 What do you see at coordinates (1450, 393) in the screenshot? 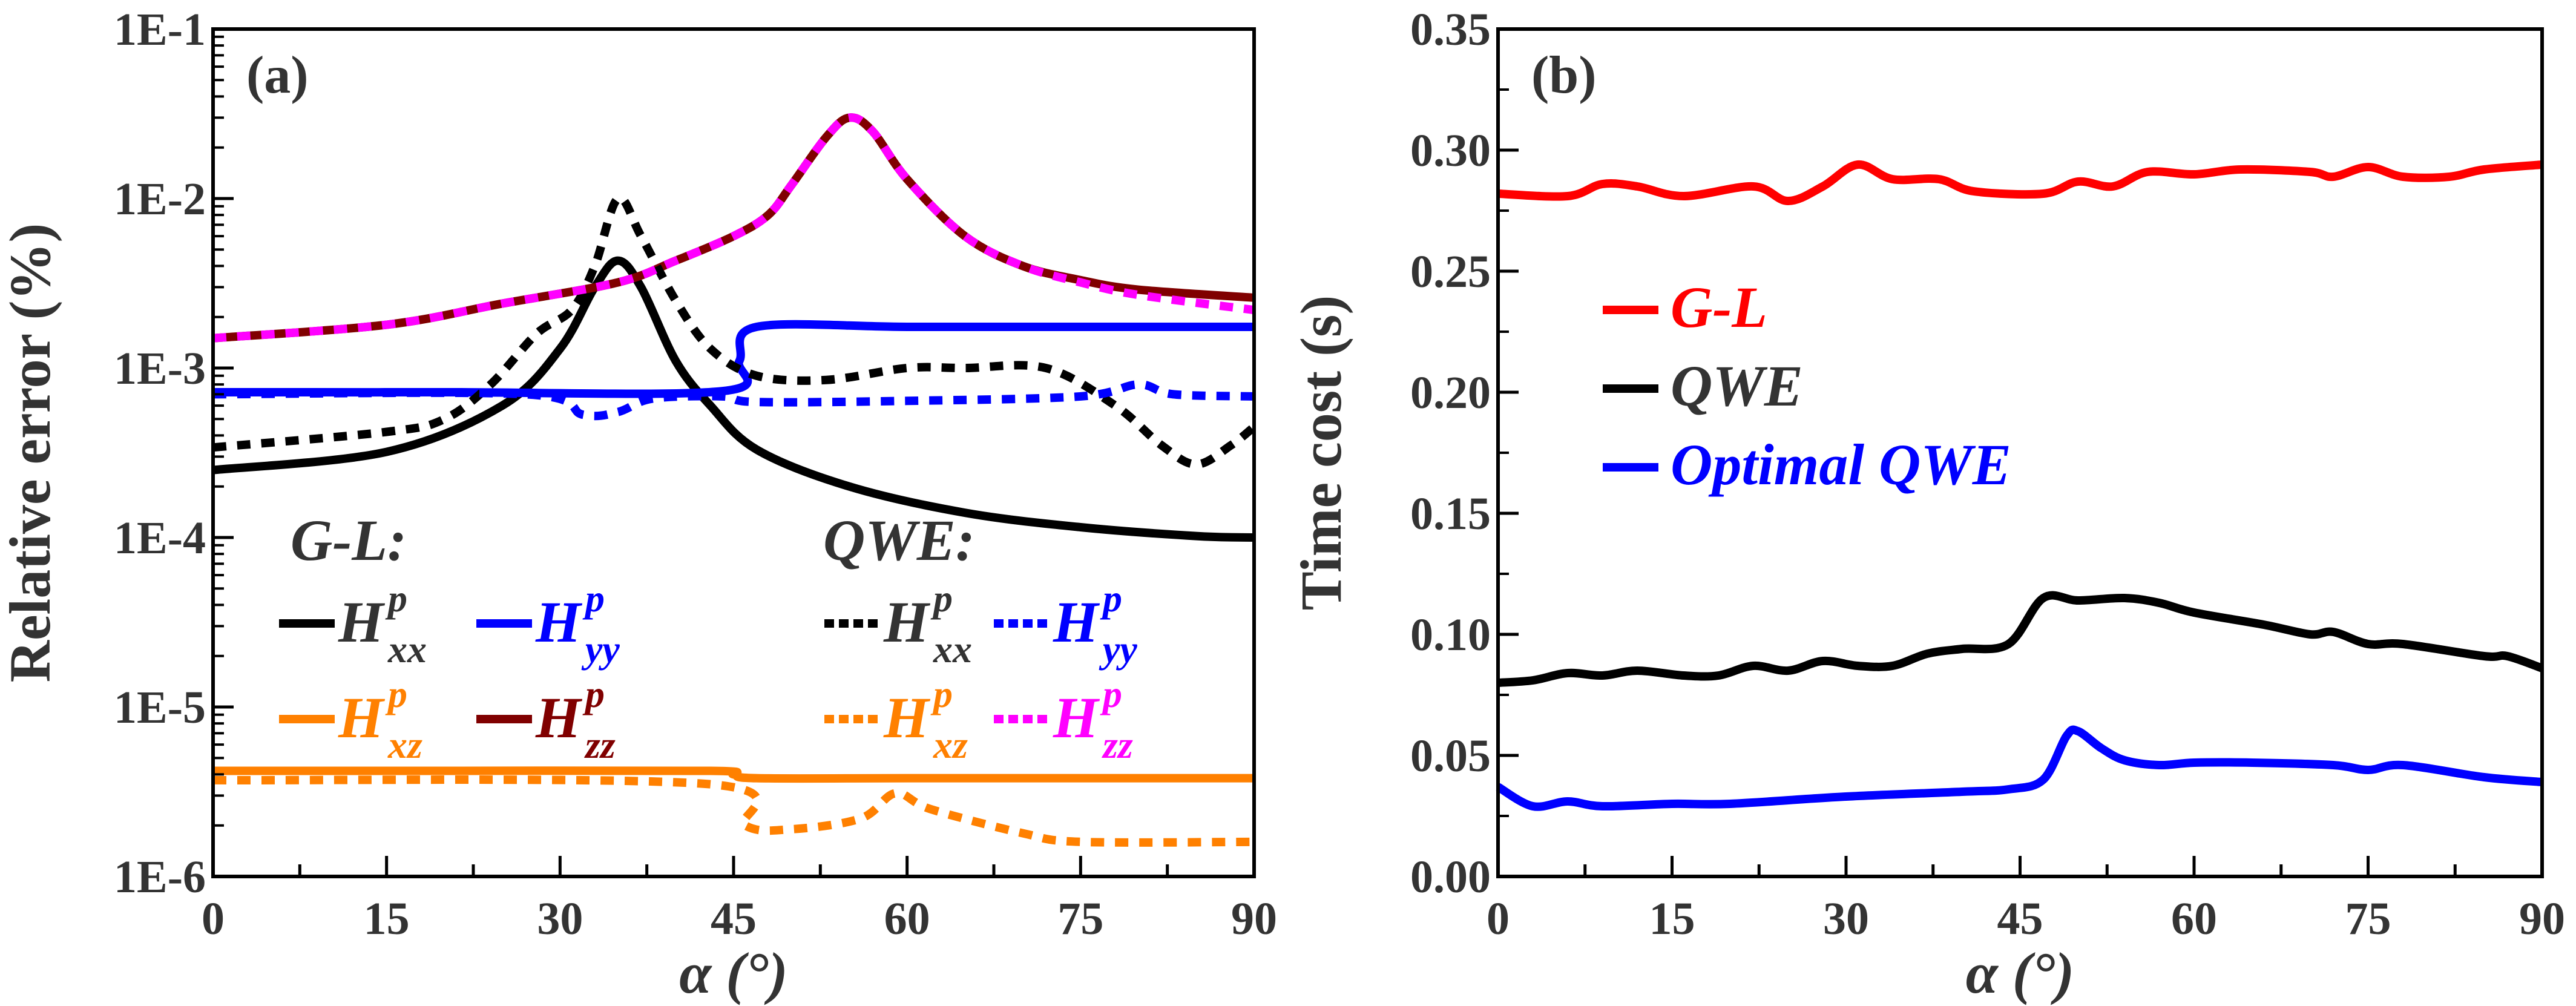
I see `y-tick-label: 0.20` at bounding box center [1450, 393].